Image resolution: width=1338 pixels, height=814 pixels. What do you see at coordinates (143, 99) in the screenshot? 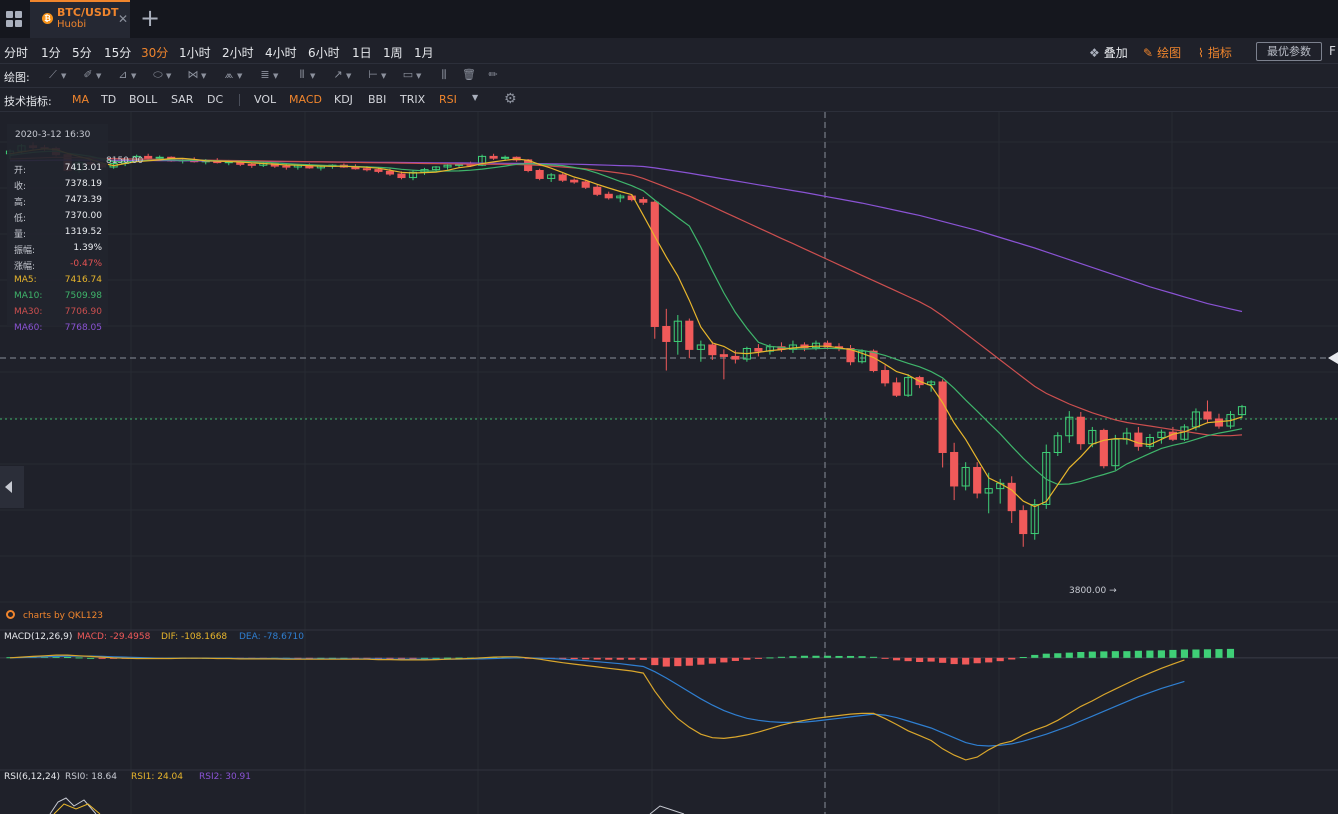
I see `indicator-boll: BOLL` at bounding box center [143, 99].